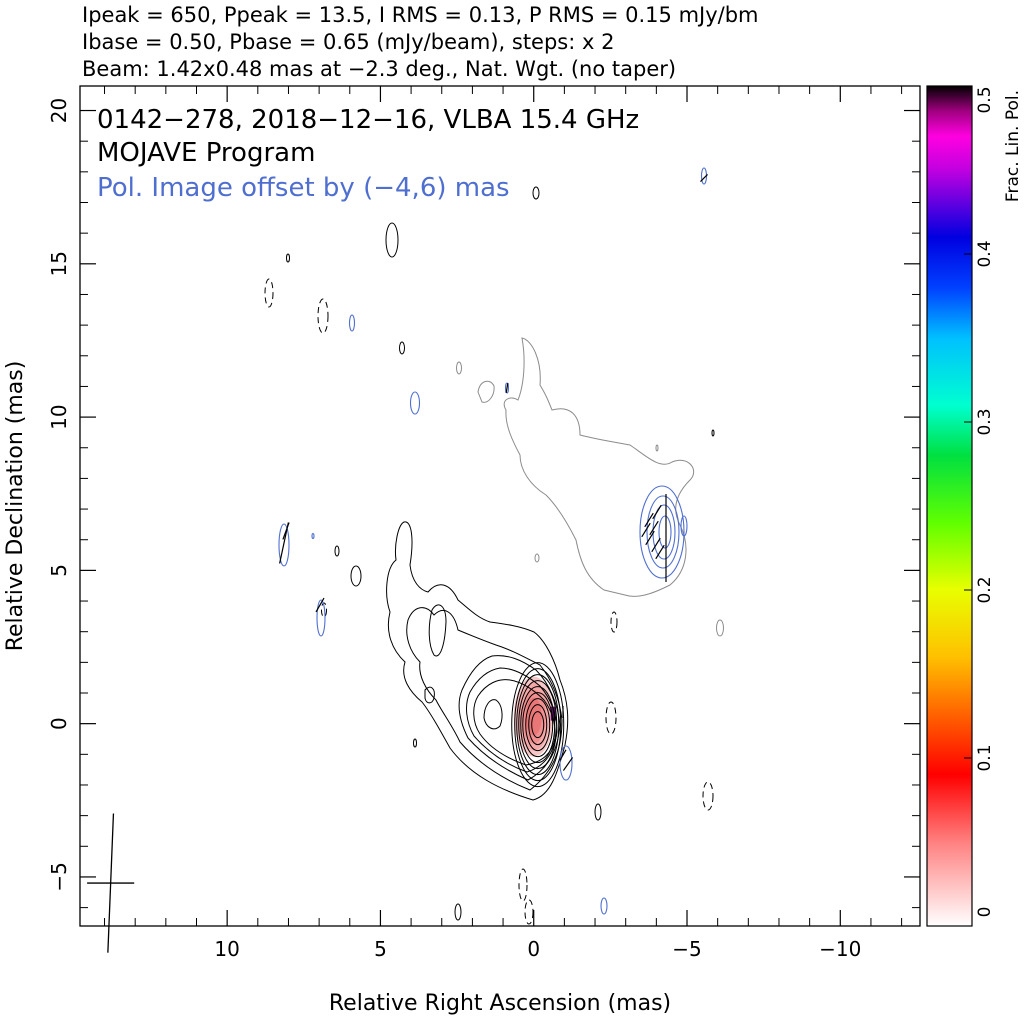  What do you see at coordinates (985, 421) in the screenshot?
I see `colorbar-tick-label: 0.3` at bounding box center [985, 421].